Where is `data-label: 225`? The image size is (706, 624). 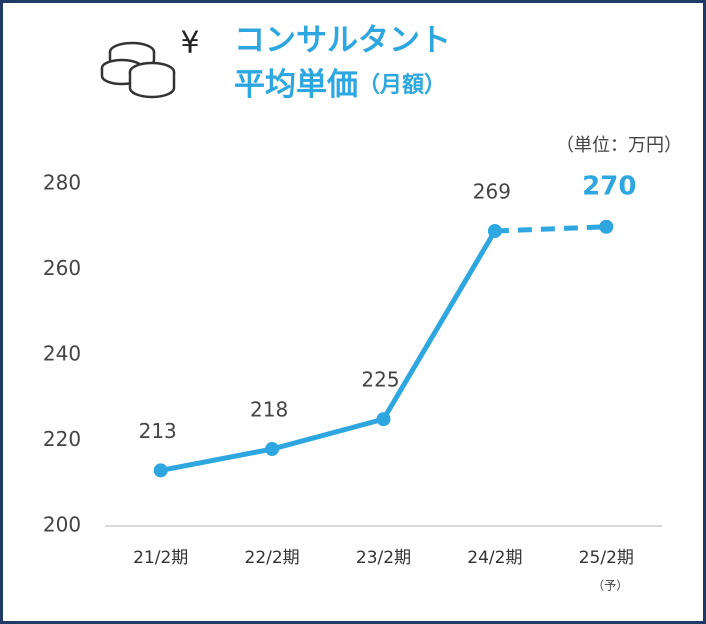
data-label: 225 is located at coordinates (380, 380).